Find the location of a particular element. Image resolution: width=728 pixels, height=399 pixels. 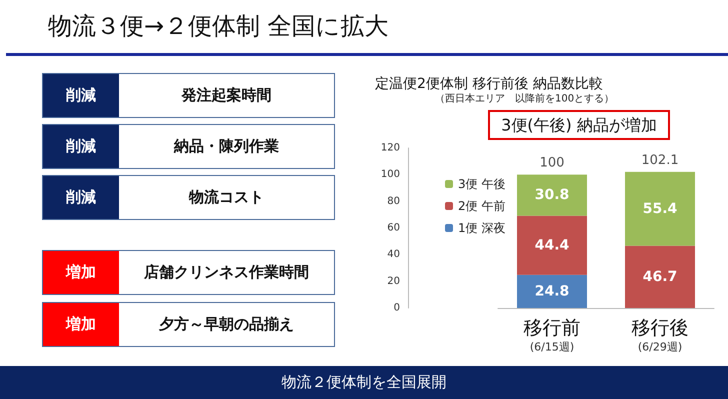

data-label: 24.8 is located at coordinates (552, 291).